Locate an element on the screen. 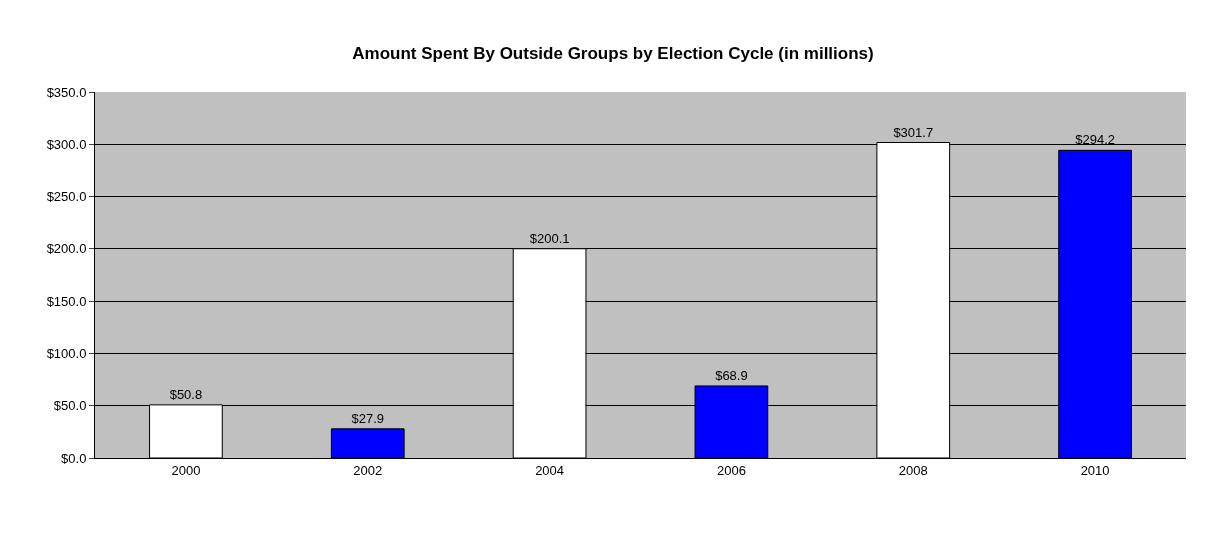 The image size is (1226, 533). x-tick-label: 2010 is located at coordinates (1095, 470).